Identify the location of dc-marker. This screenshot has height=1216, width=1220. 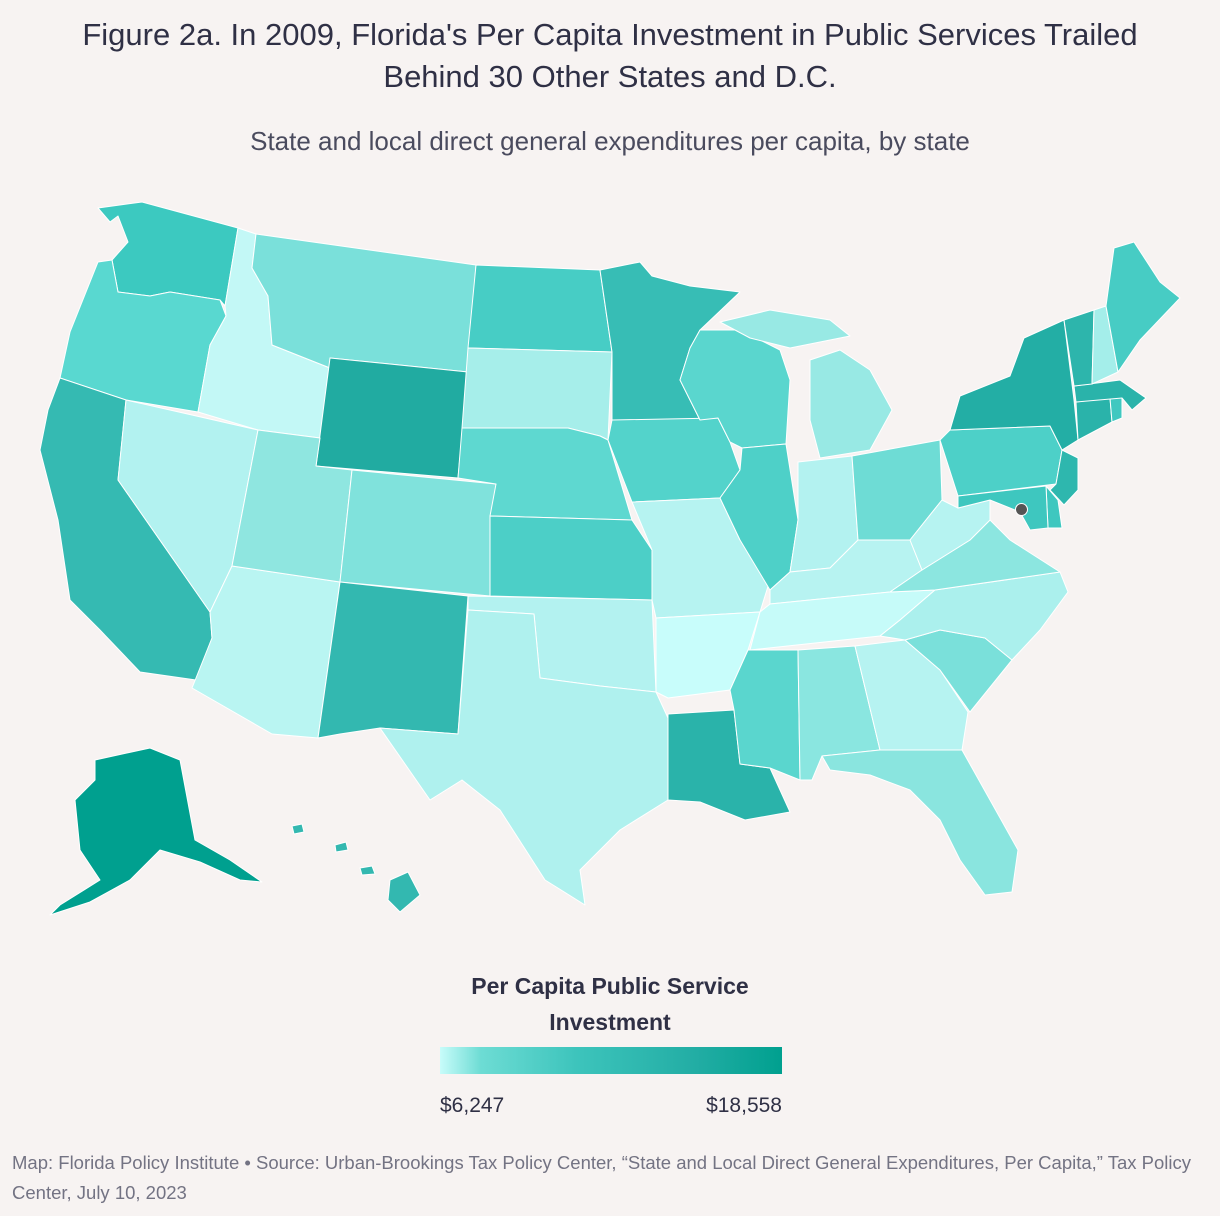
(1021, 509).